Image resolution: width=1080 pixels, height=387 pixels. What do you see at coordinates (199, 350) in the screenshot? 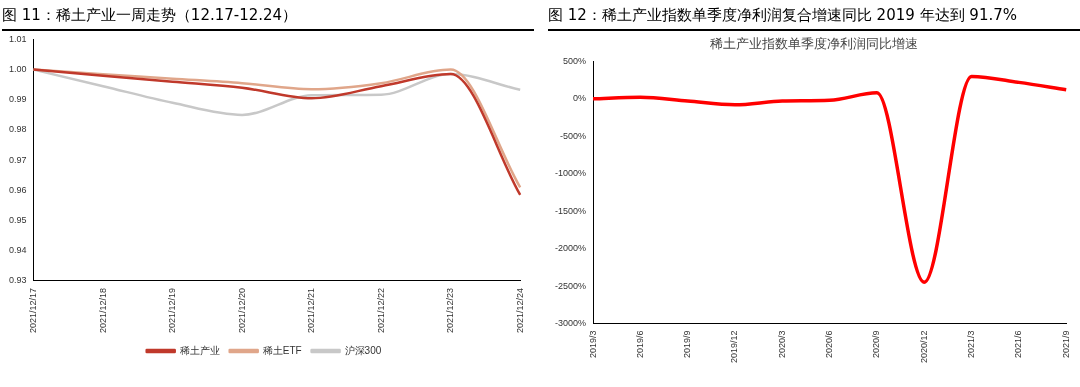
I see `legend-label: 稀土产业` at bounding box center [199, 350].